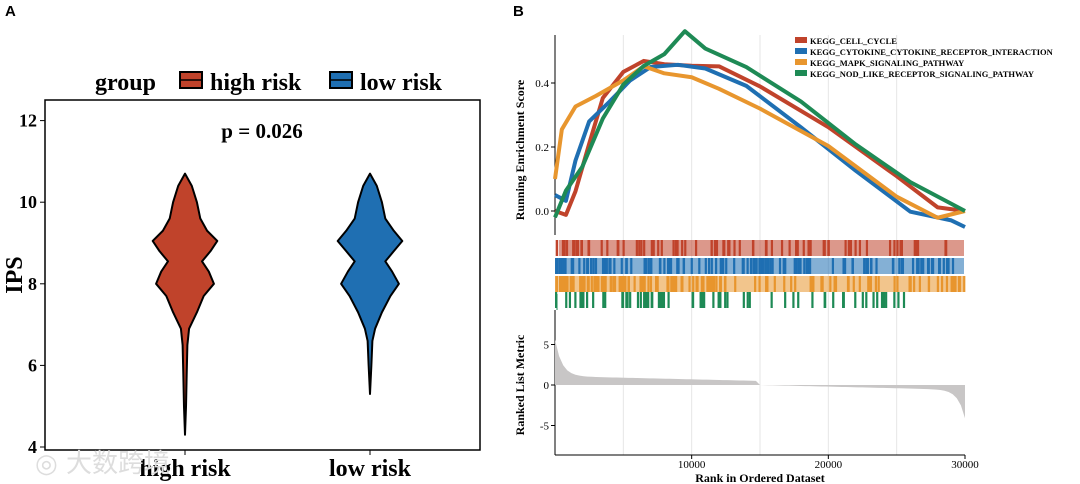 The height and width of the screenshot is (484, 1080). I want to click on x-axis-label: Rank in Ordered Dataset, so click(759, 477).